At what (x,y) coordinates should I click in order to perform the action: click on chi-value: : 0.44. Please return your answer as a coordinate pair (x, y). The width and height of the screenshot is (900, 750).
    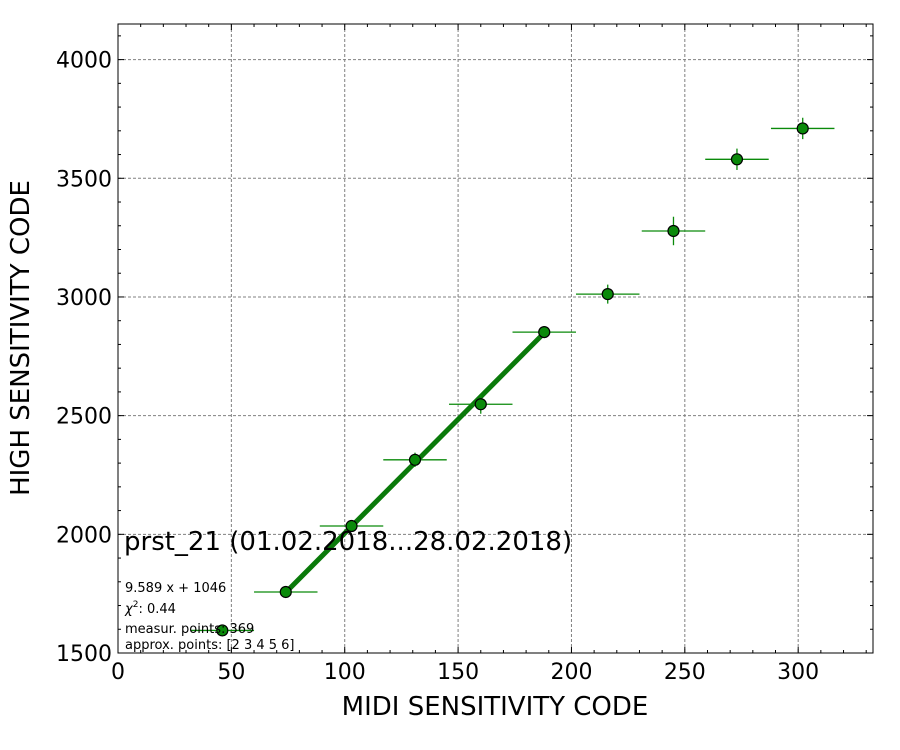
    Looking at the image, I should click on (156, 609).